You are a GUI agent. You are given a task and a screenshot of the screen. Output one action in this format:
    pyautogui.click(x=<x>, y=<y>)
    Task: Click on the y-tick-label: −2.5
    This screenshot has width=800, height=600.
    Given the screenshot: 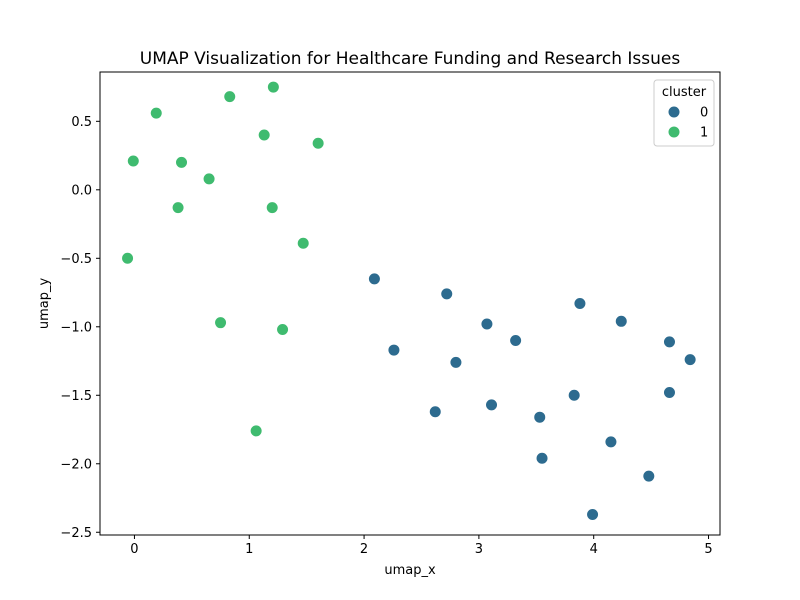 What is the action you would take?
    pyautogui.click(x=76, y=533)
    